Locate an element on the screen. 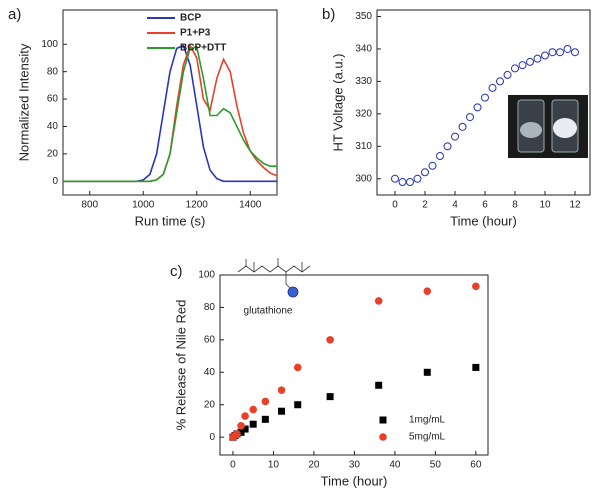 The height and width of the screenshot is (493, 600). annotation: glutathione is located at coordinates (268, 311).